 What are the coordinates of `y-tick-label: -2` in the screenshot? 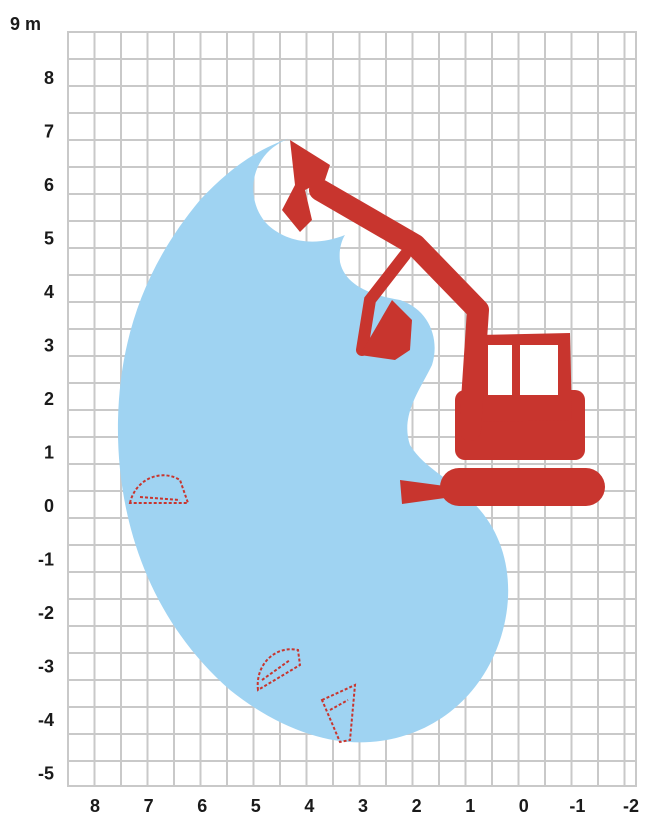 It's located at (46, 613).